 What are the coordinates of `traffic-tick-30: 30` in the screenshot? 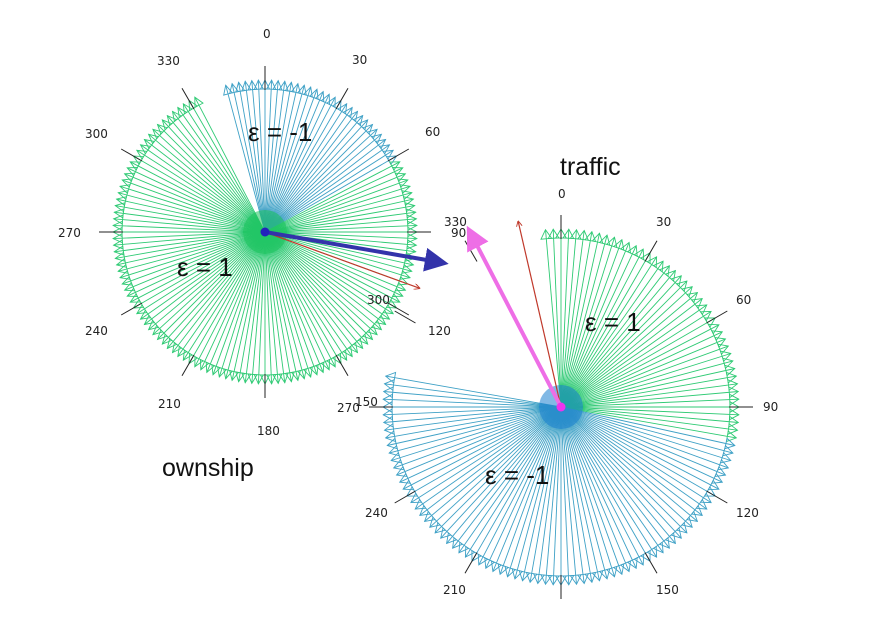 It's located at (663, 222).